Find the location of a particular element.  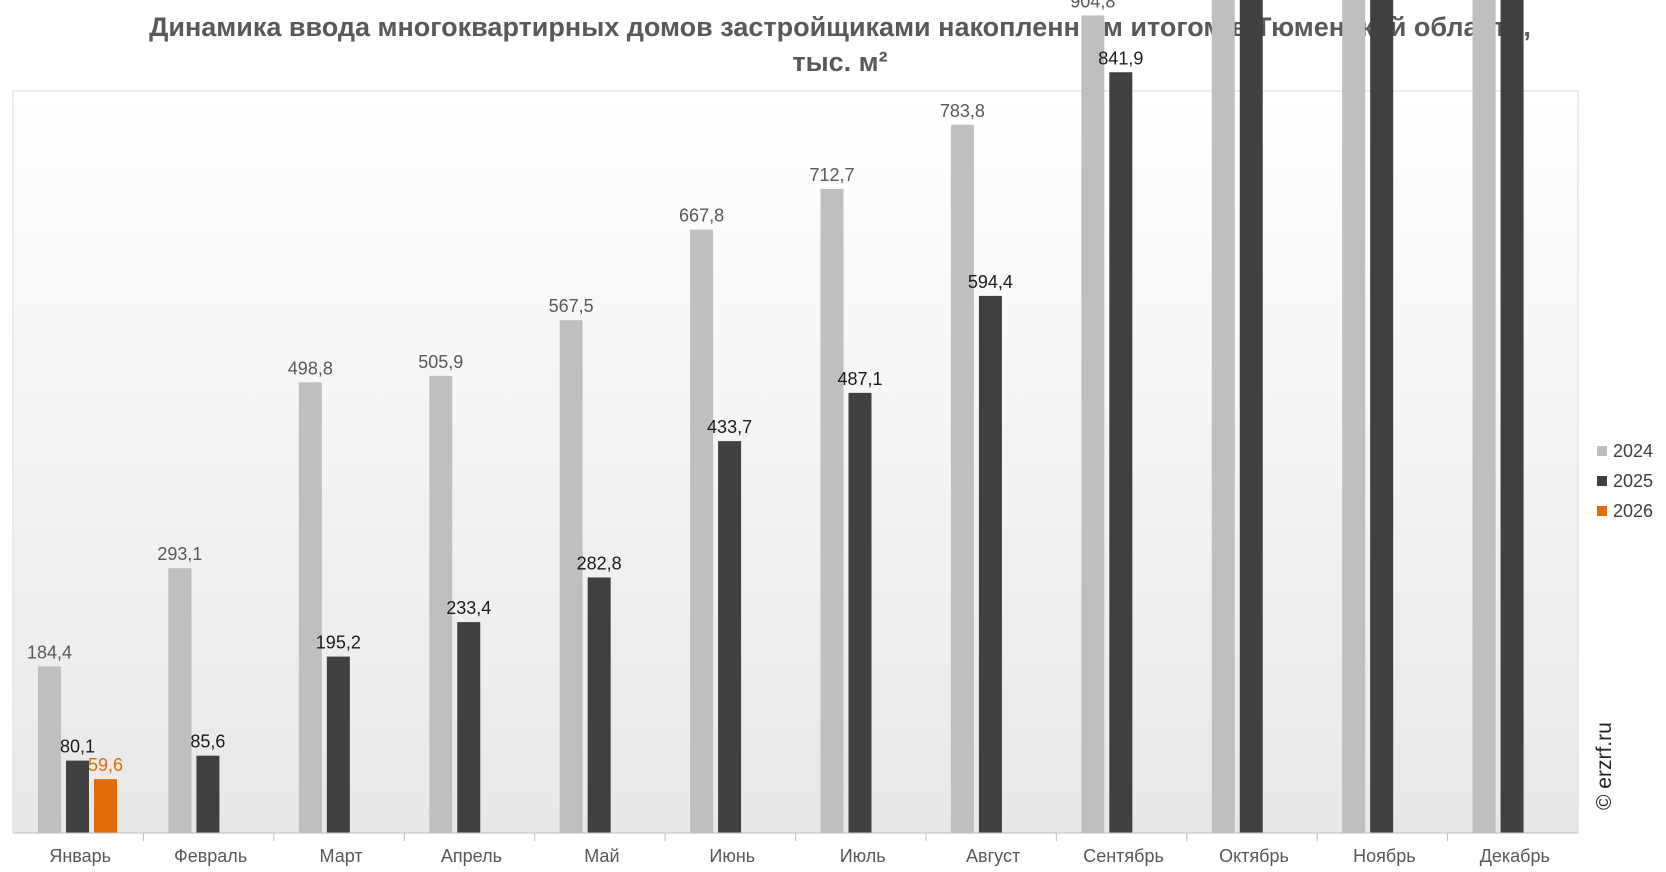

category-label: Октябрь is located at coordinates (1254, 856).